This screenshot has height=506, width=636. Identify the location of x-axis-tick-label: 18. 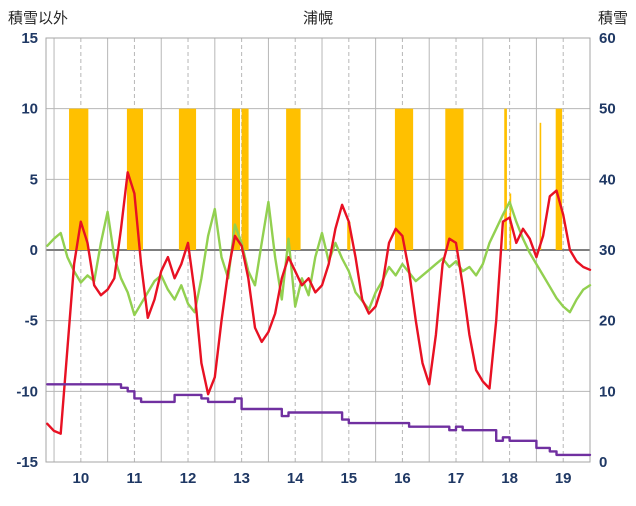
(509, 478).